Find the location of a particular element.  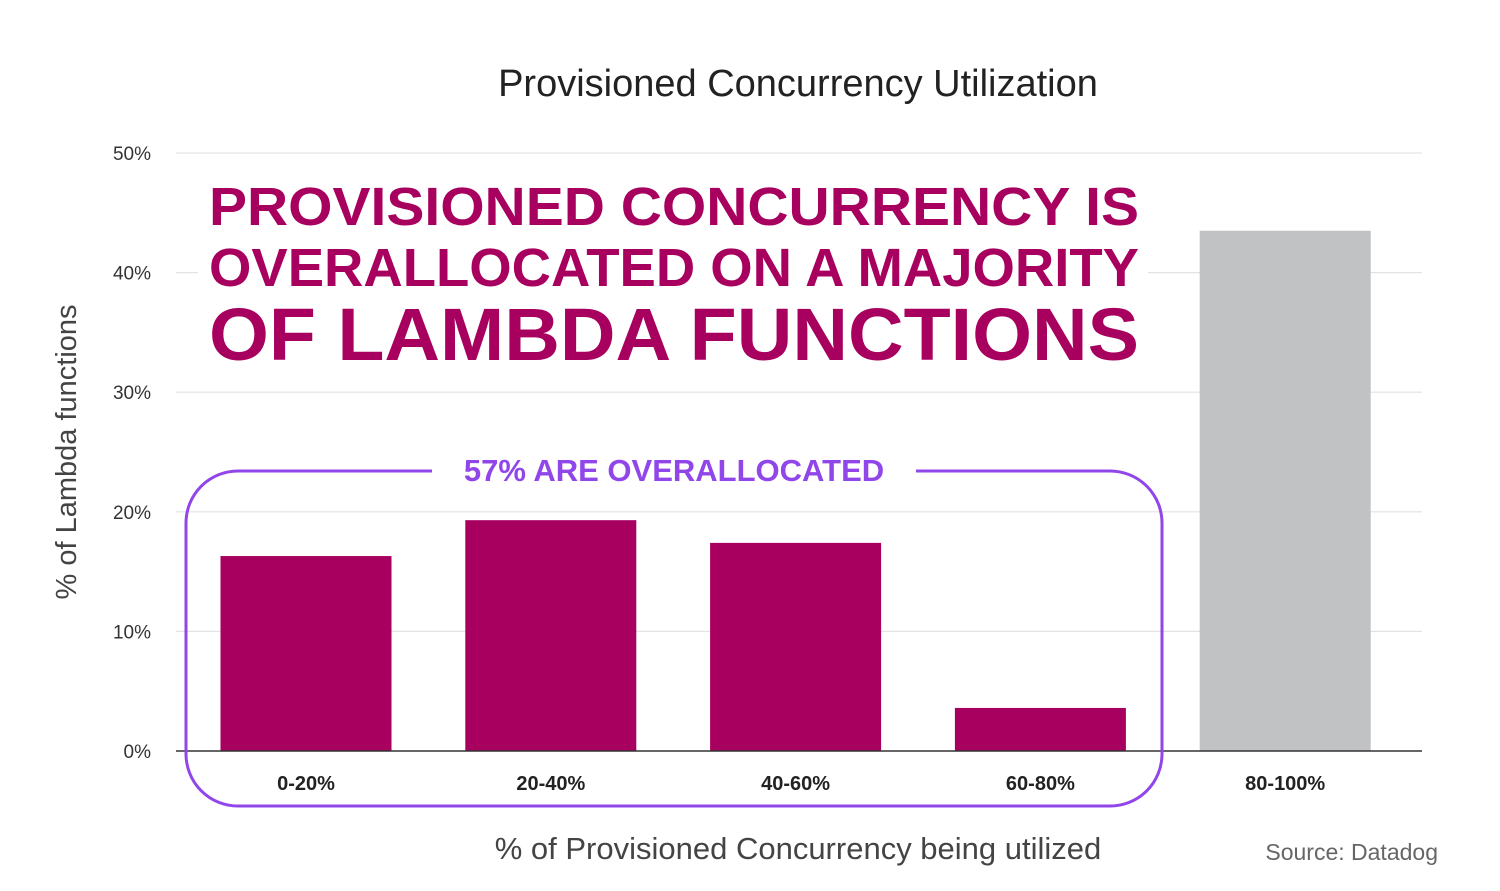

y-tick-label: 30% is located at coordinates (132, 393).